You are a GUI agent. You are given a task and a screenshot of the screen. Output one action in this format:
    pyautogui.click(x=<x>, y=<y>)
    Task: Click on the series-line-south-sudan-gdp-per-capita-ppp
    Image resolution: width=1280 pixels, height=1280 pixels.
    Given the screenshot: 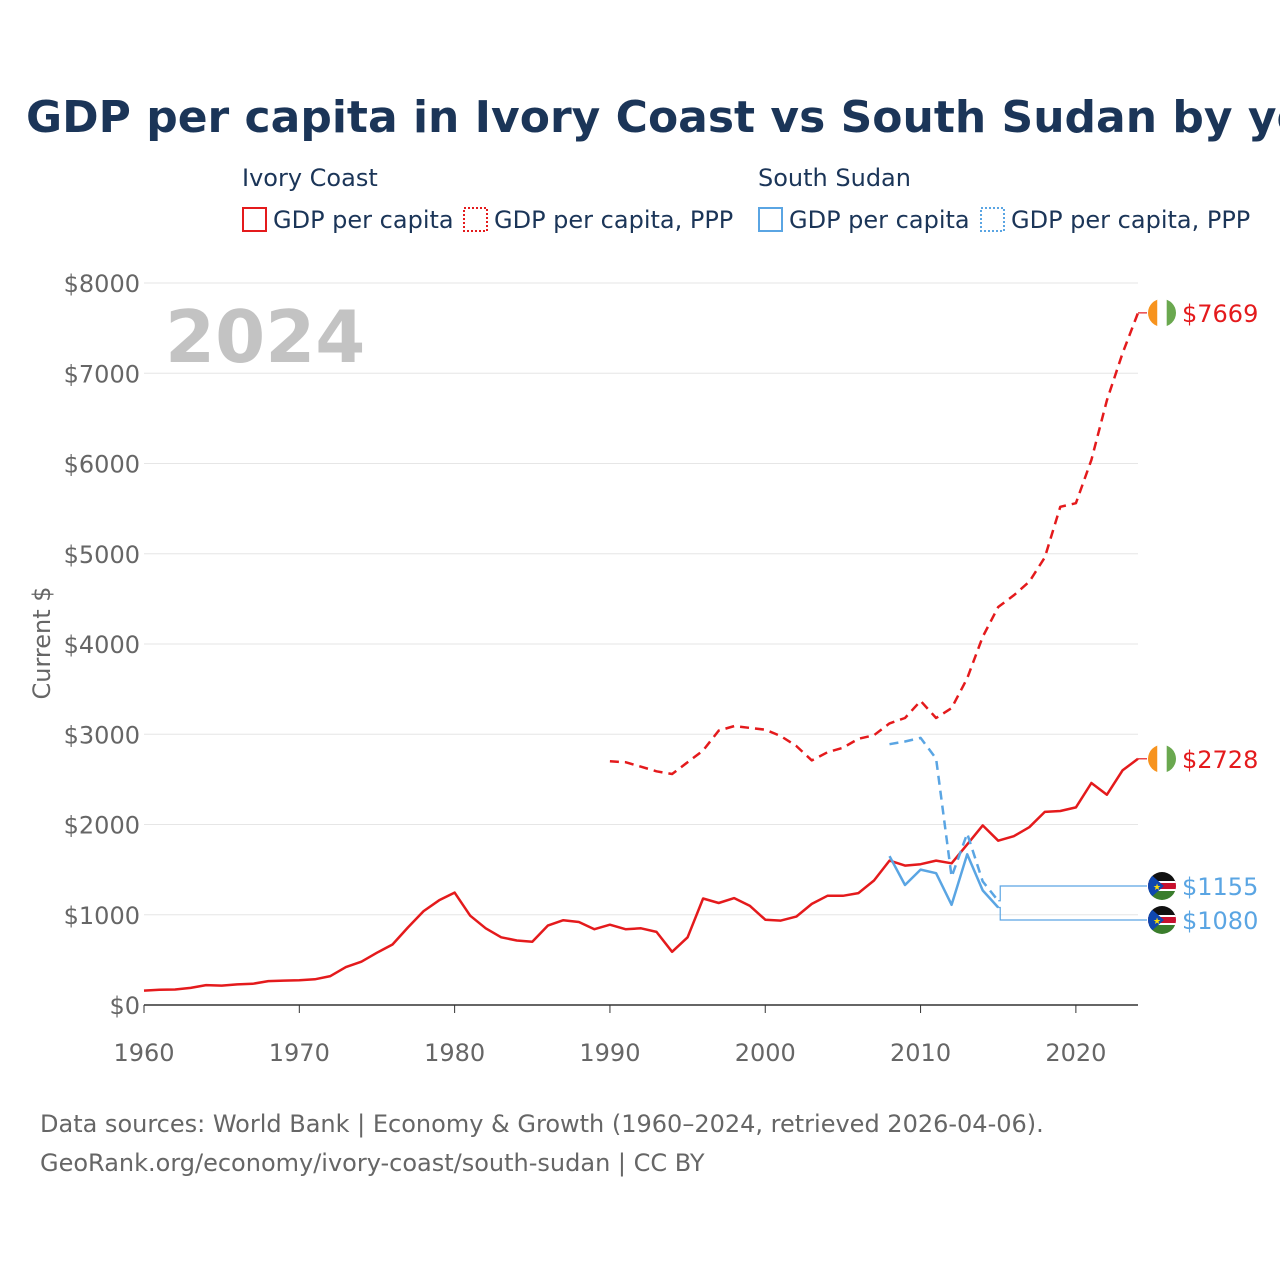 What is the action you would take?
    pyautogui.click(x=944, y=819)
    